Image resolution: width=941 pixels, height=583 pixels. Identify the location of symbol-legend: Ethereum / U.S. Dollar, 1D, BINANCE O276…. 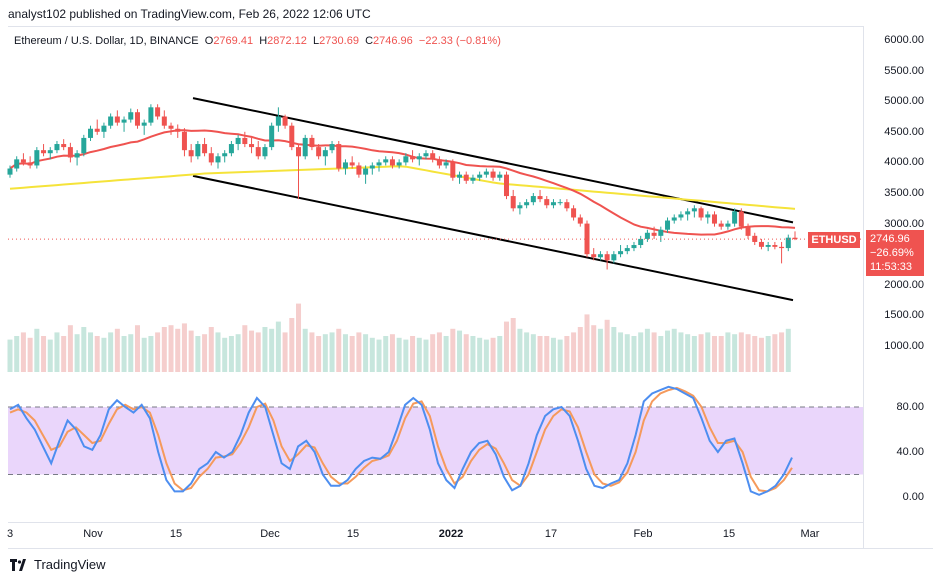
(257, 41).